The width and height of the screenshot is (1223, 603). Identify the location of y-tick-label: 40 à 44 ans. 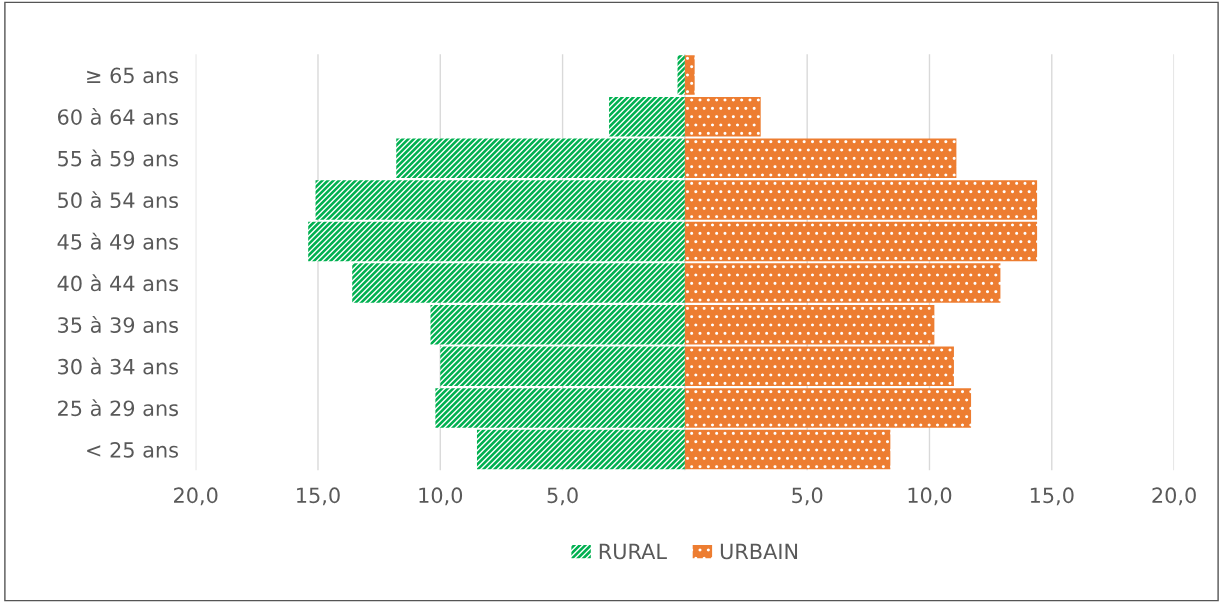
(117, 283).